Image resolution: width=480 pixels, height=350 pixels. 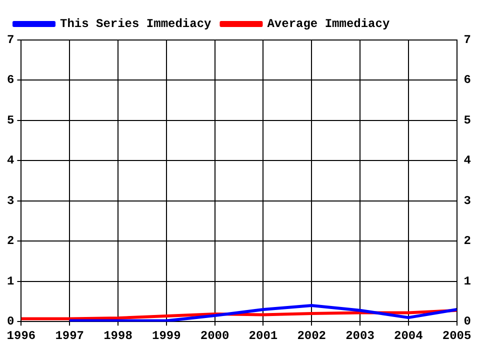 What do you see at coordinates (467, 201) in the screenshot?
I see `y2-tick-label: 3` at bounding box center [467, 201].